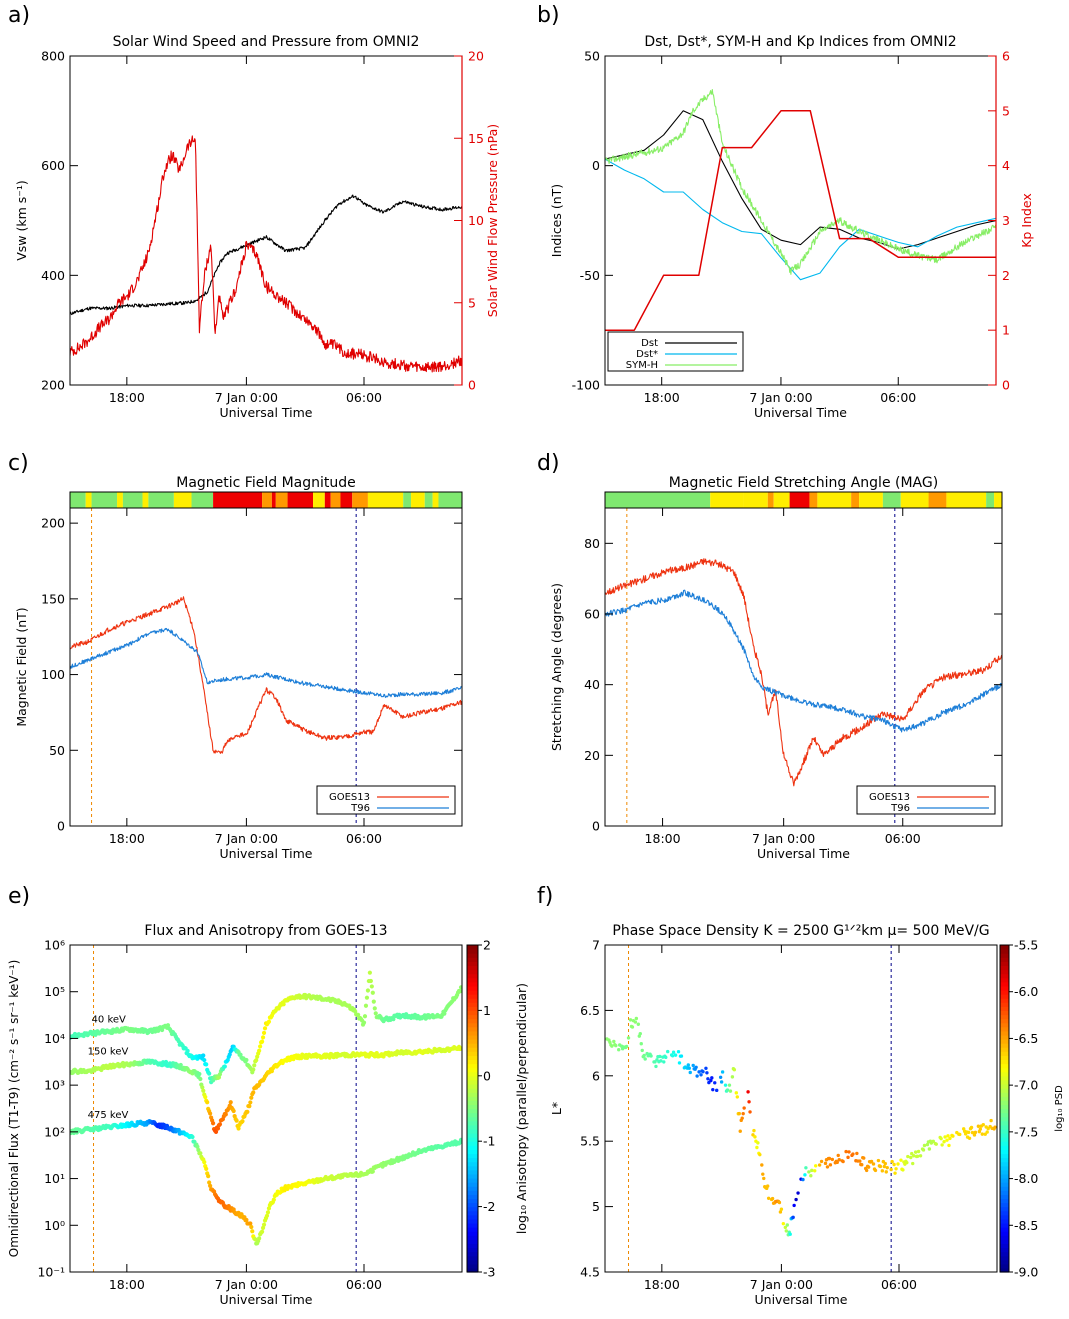 The image size is (1069, 1319). Describe the element at coordinates (476, 220) in the screenshot. I see `y2-tick-label: 10` at that location.